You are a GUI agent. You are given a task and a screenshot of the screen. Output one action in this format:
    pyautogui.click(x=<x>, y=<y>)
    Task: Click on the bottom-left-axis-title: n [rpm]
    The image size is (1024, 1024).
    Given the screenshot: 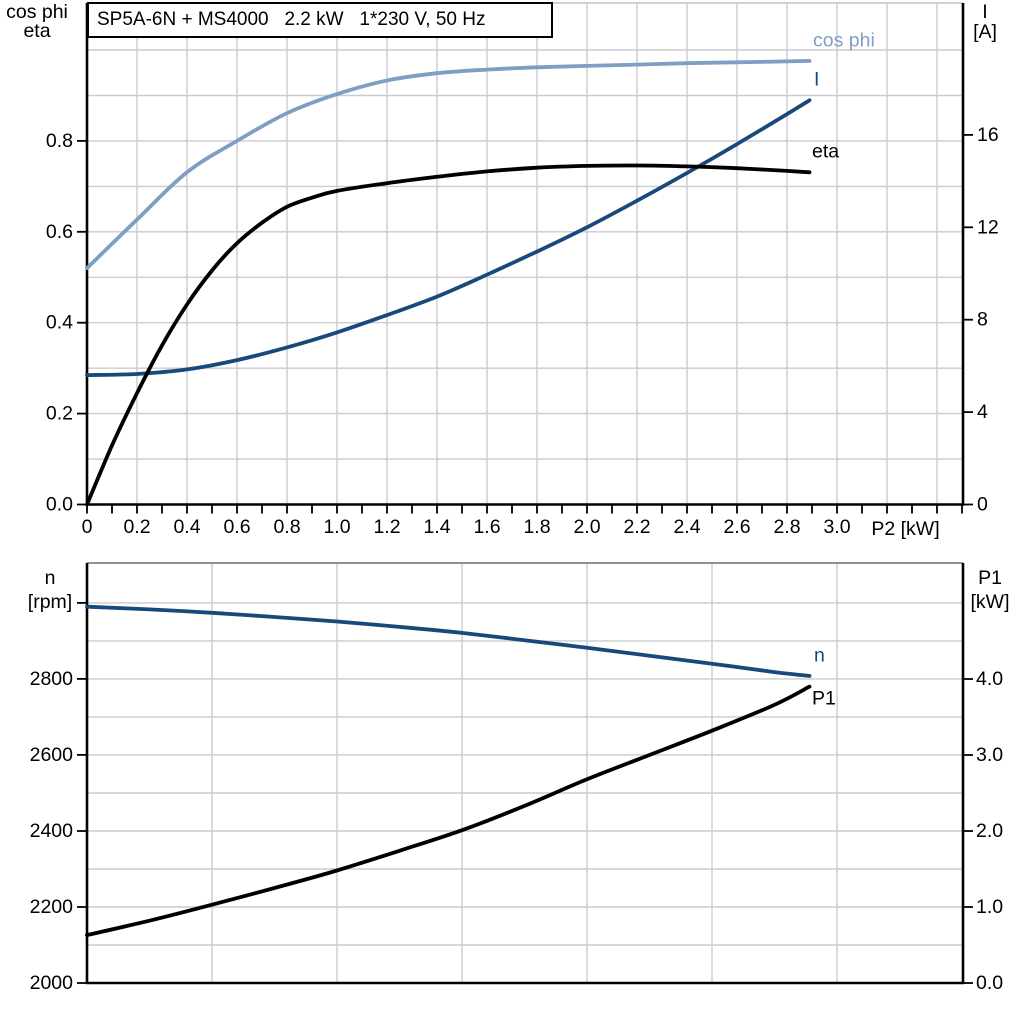 What is the action you would take?
    pyautogui.click(x=50, y=590)
    